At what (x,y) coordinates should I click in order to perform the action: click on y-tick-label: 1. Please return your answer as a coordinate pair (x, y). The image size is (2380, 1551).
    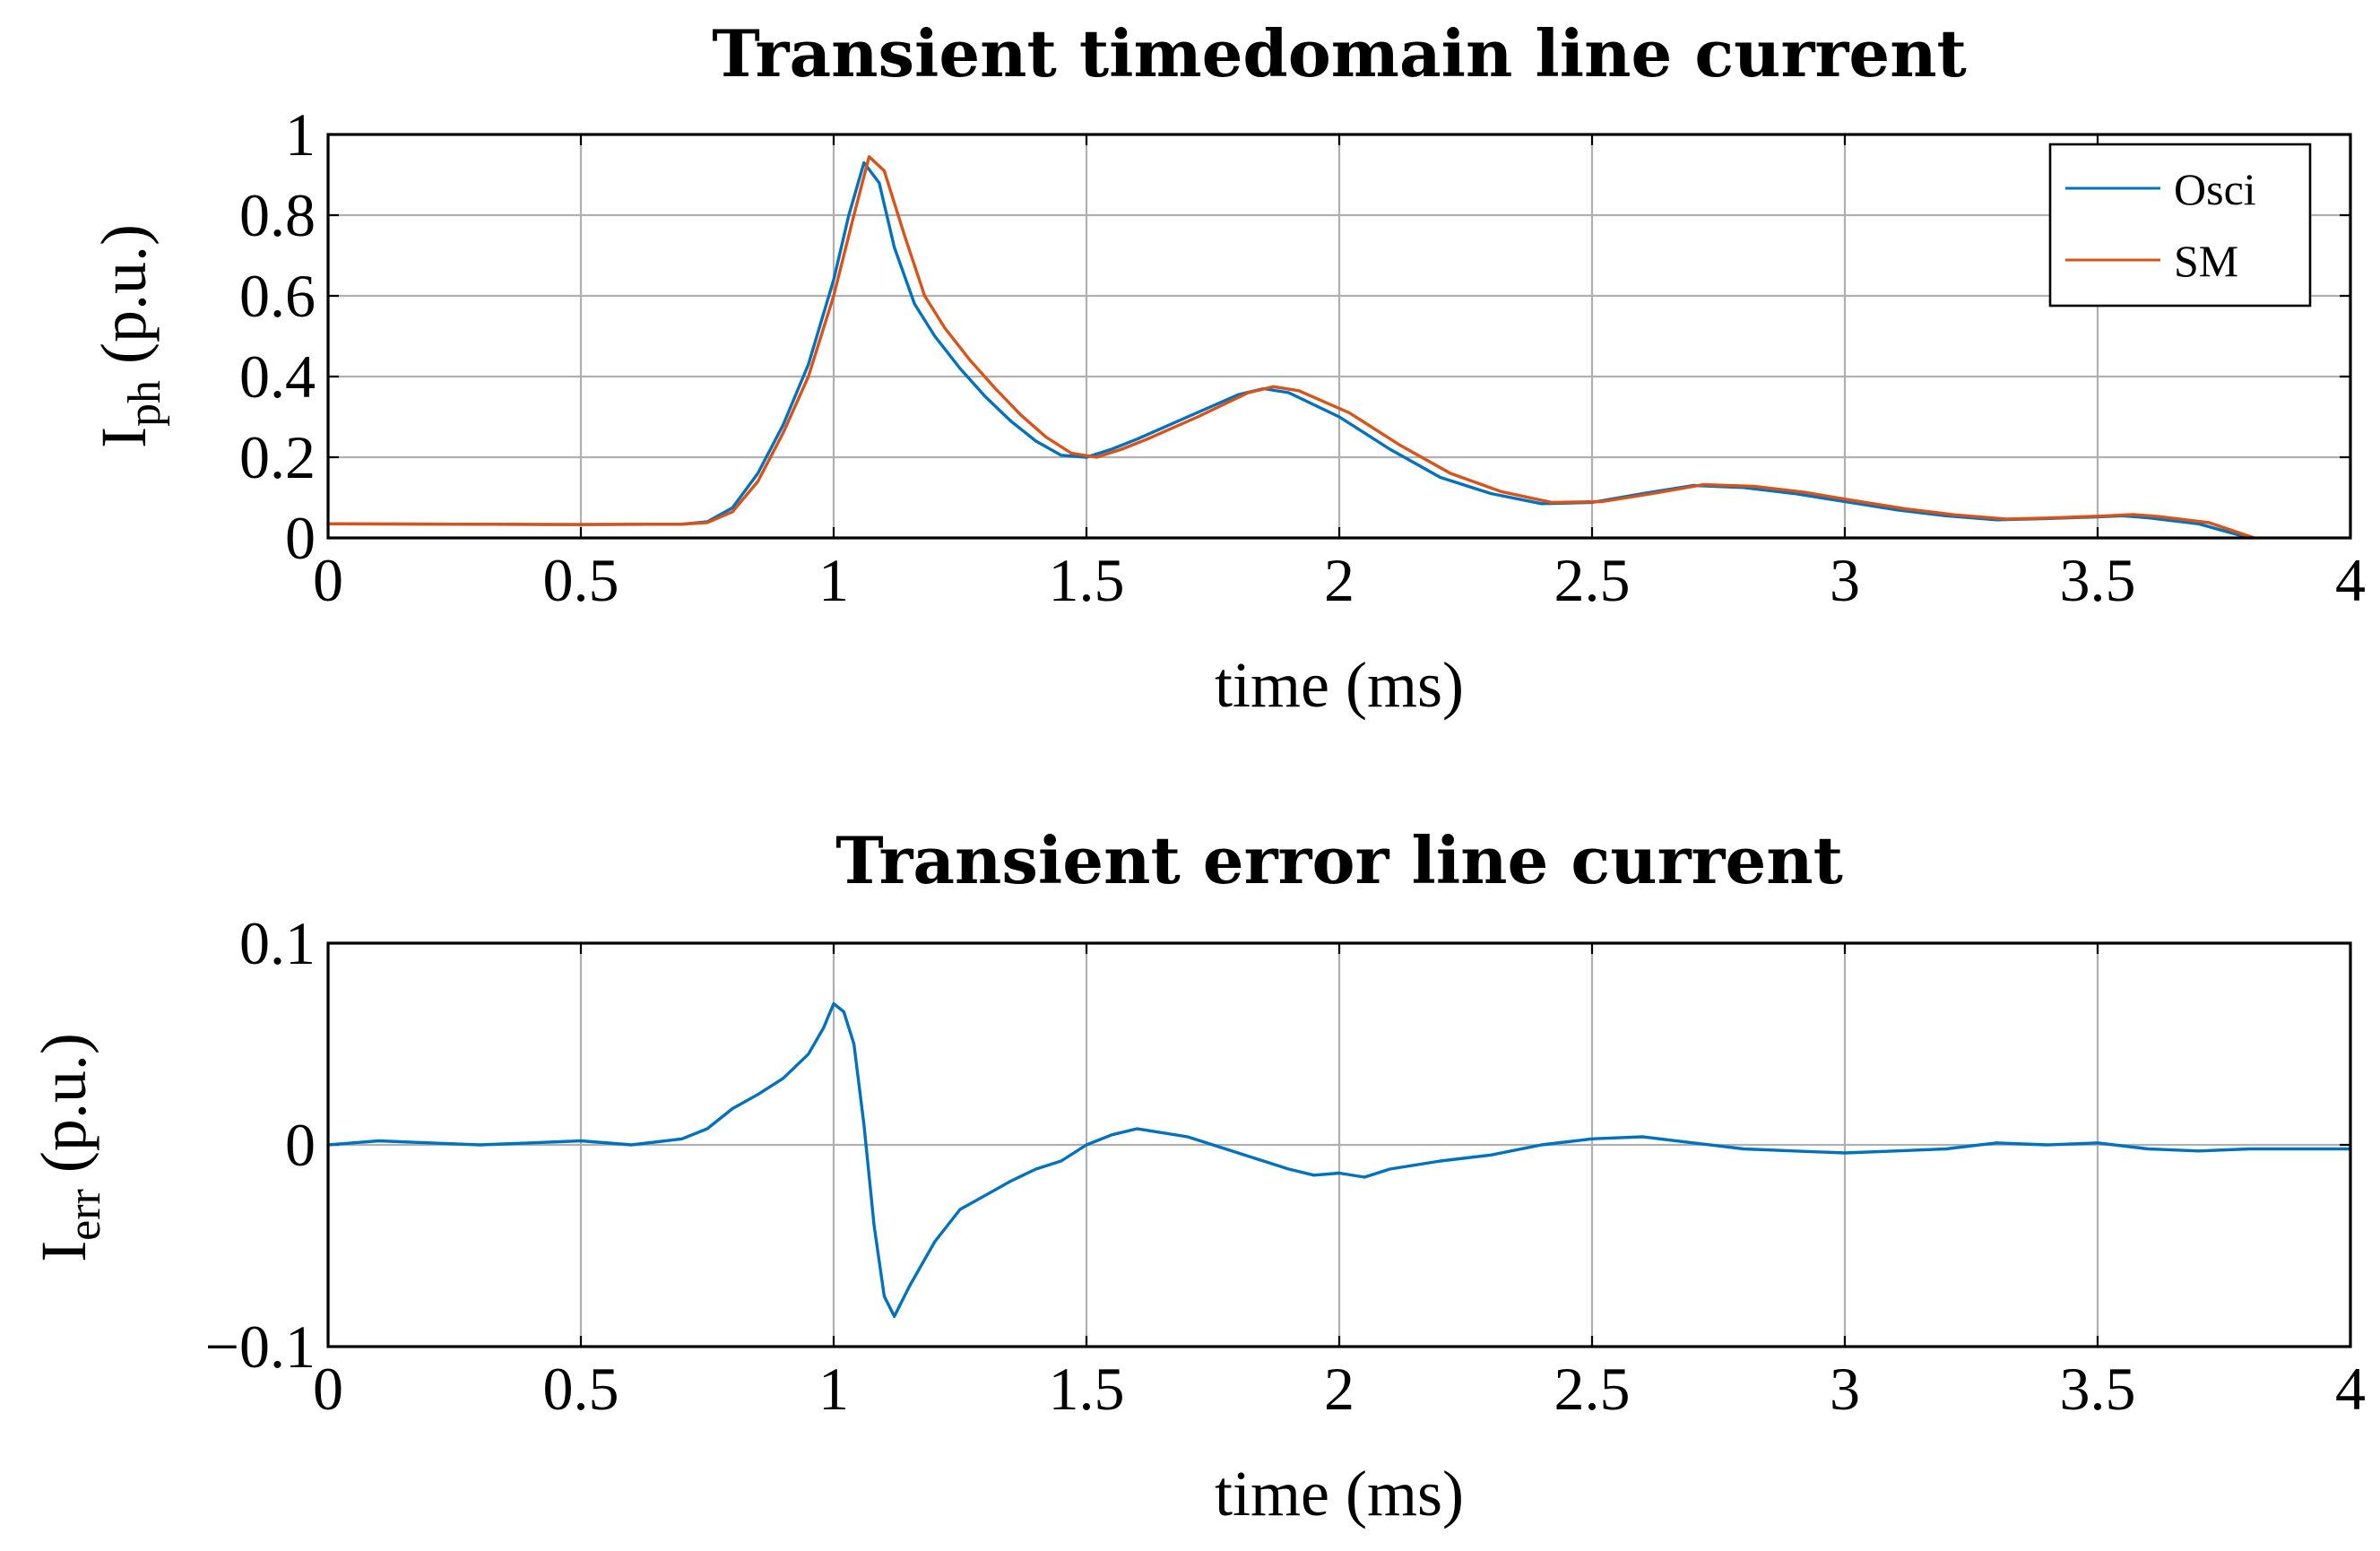
    Looking at the image, I should click on (300, 135).